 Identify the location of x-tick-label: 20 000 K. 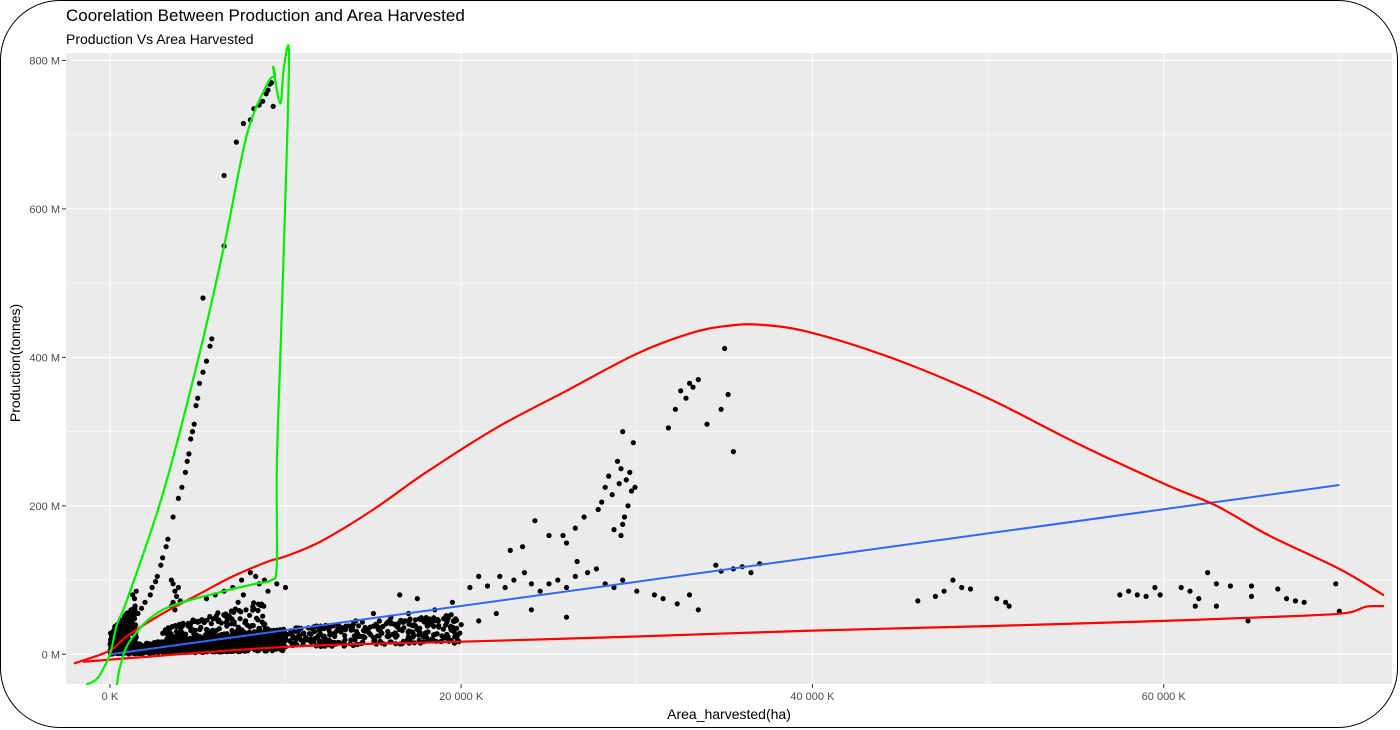
(461, 697).